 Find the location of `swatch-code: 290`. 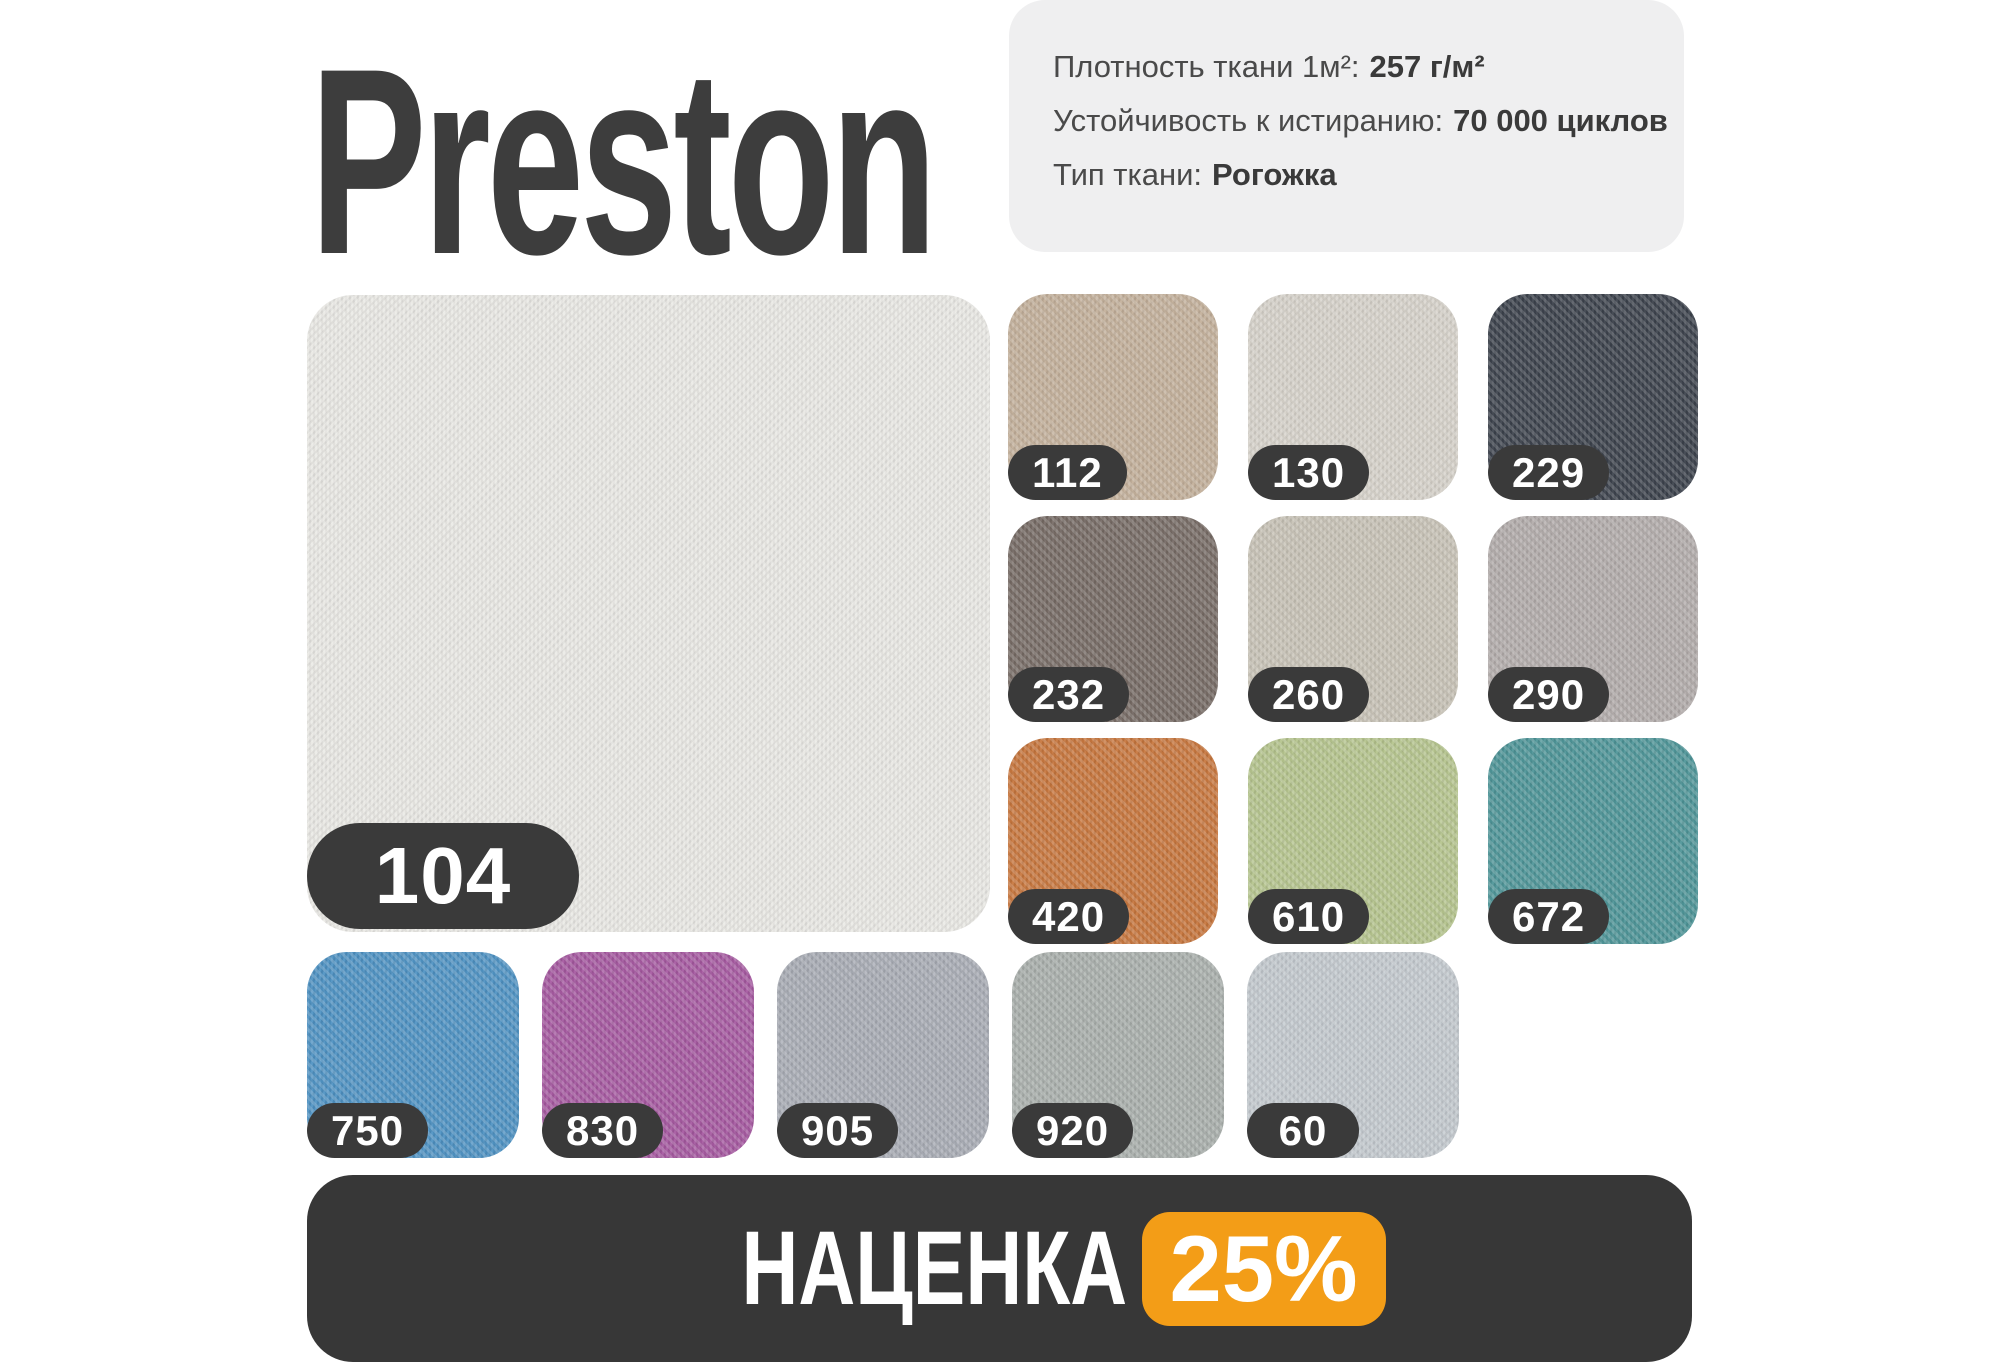

swatch-code: 290 is located at coordinates (1549, 694).